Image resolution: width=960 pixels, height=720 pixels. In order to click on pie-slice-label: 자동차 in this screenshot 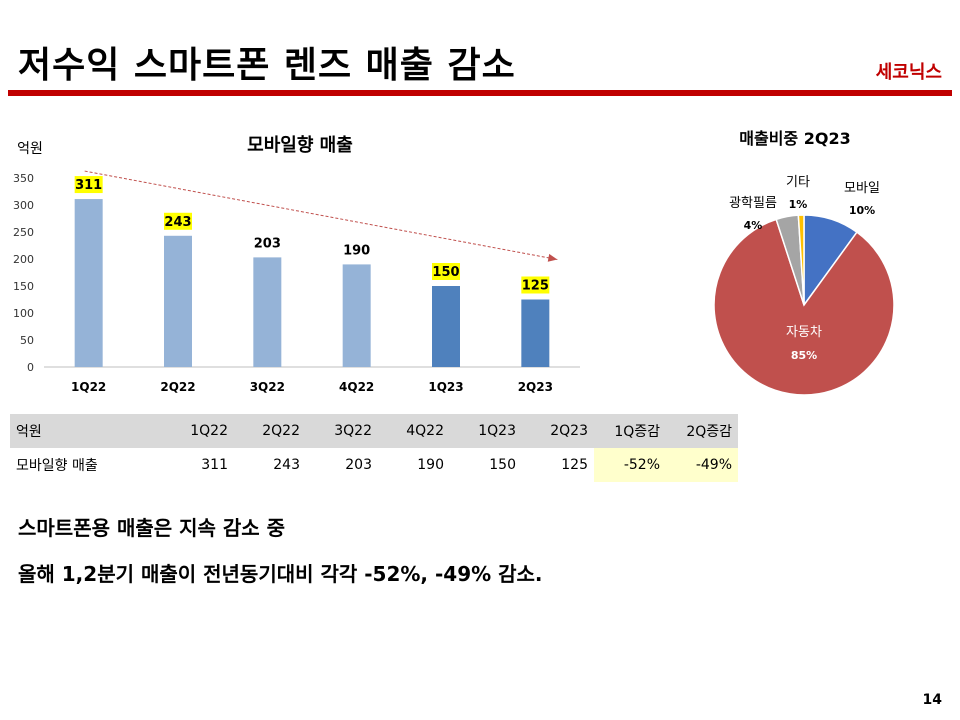, I will do `click(804, 332)`.